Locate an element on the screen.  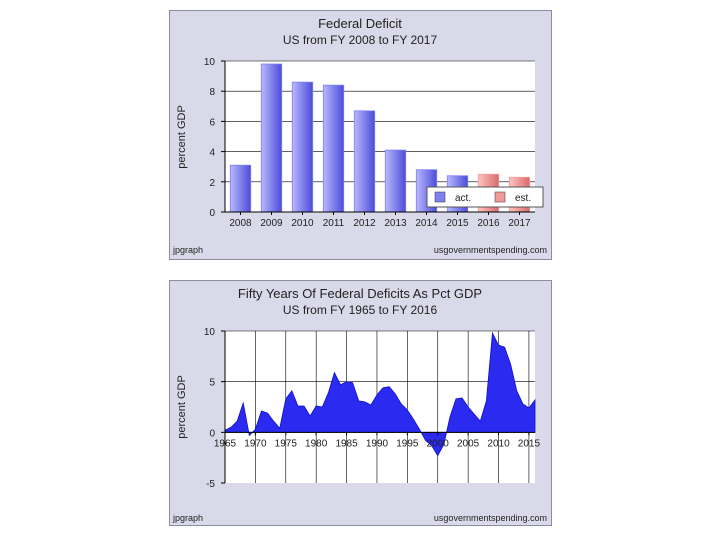
x-tick-label: 1975 is located at coordinates (286, 443).